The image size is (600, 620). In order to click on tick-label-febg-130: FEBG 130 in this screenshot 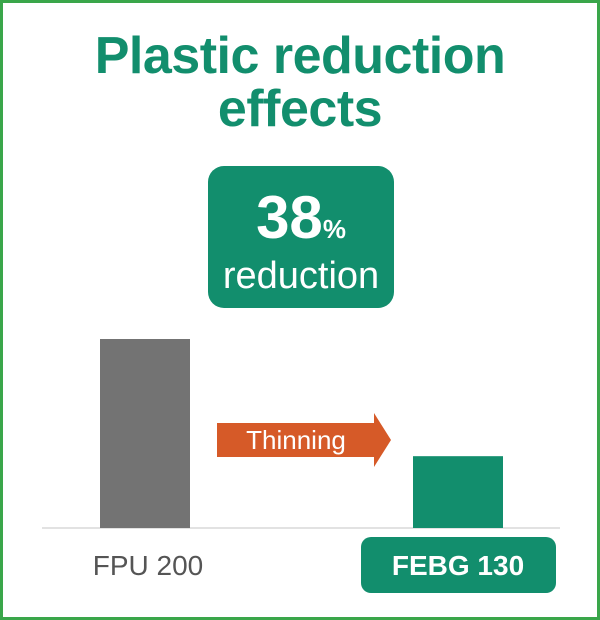, I will do `click(458, 565)`.